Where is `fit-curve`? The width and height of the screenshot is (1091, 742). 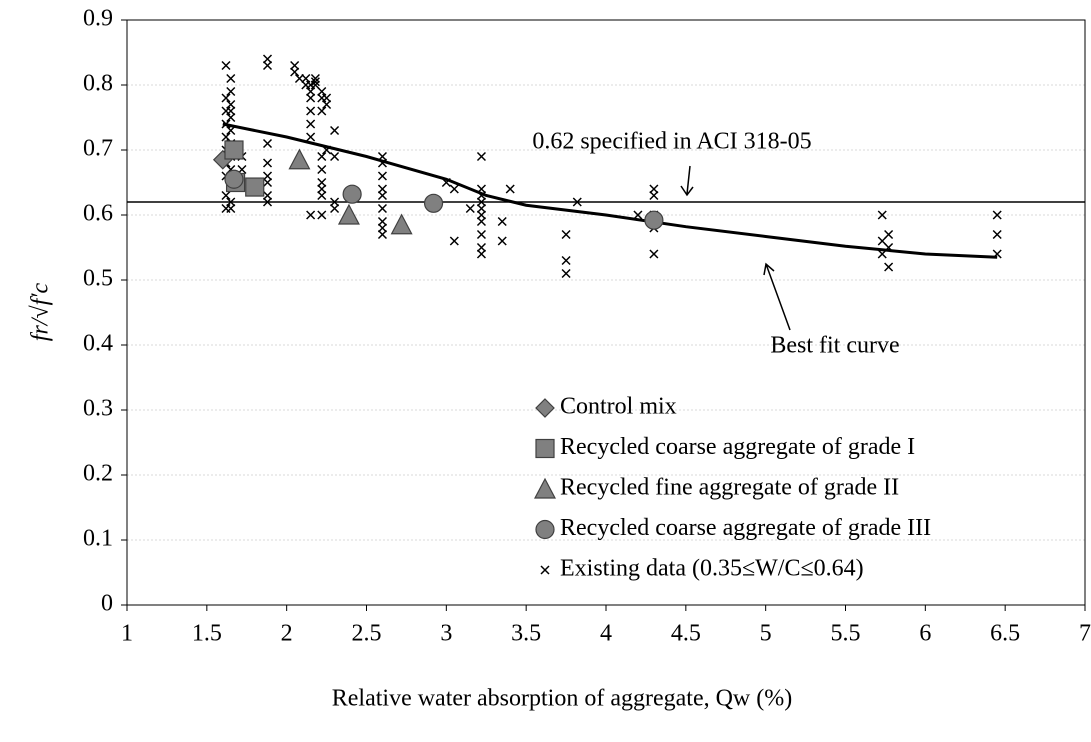 fit-curve is located at coordinates (610, 190).